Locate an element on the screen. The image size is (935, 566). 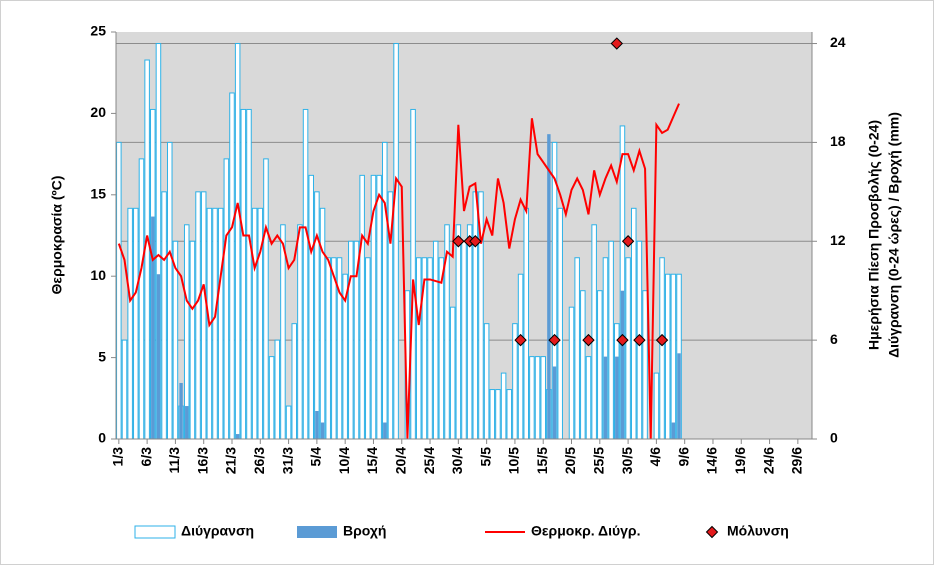
y2-tick-label: 18 is located at coordinates (838, 141).